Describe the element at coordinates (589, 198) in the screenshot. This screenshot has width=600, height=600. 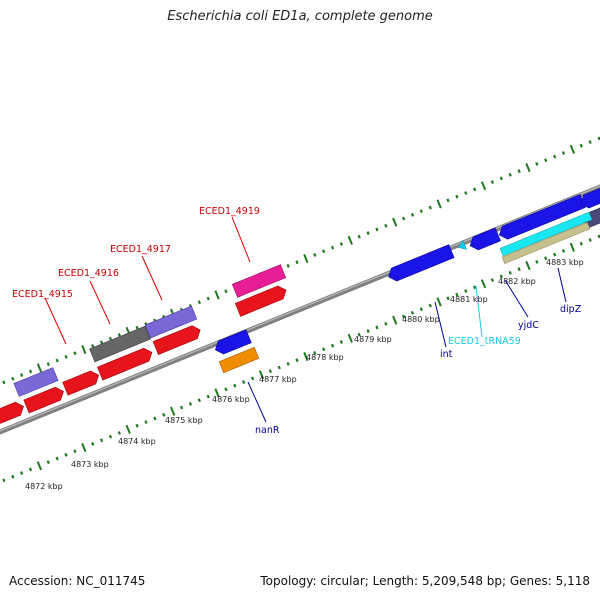
I see `cds-reverse-arrow` at that location.